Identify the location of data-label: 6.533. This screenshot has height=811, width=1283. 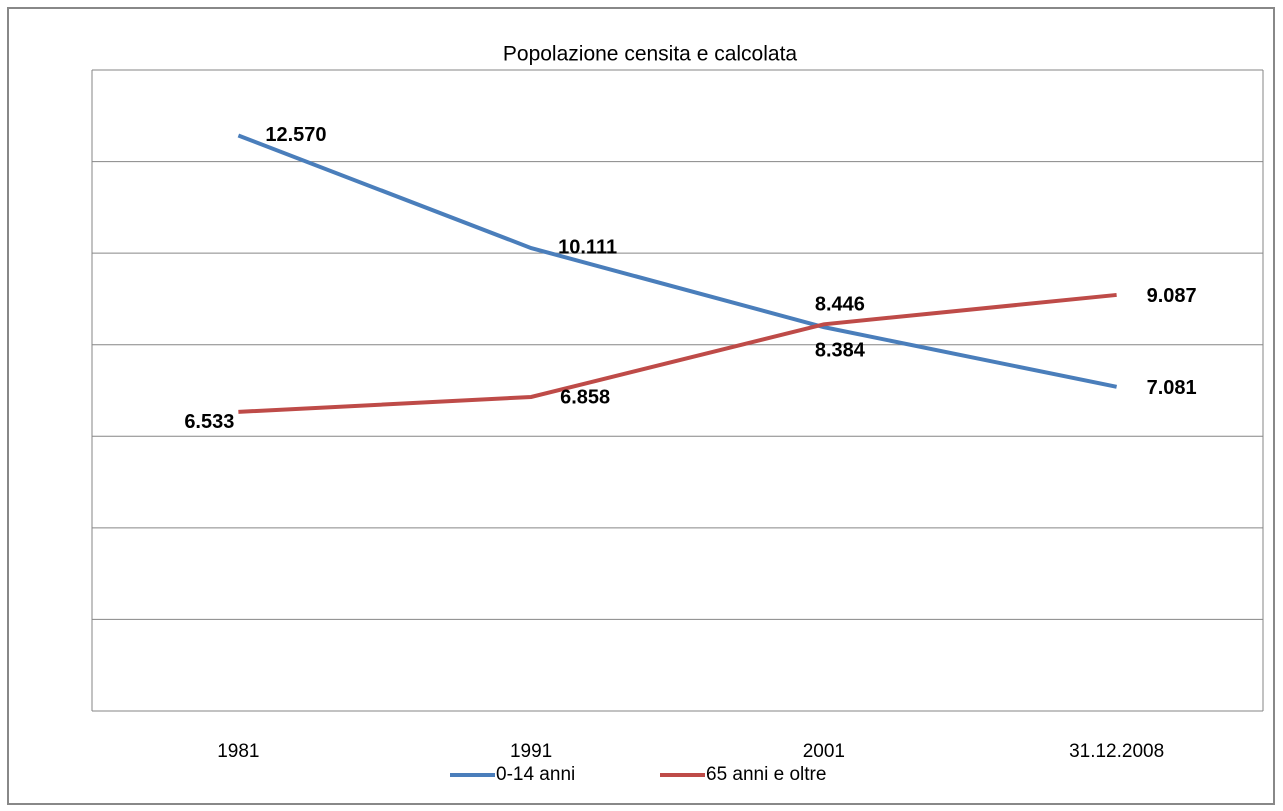
(209, 422).